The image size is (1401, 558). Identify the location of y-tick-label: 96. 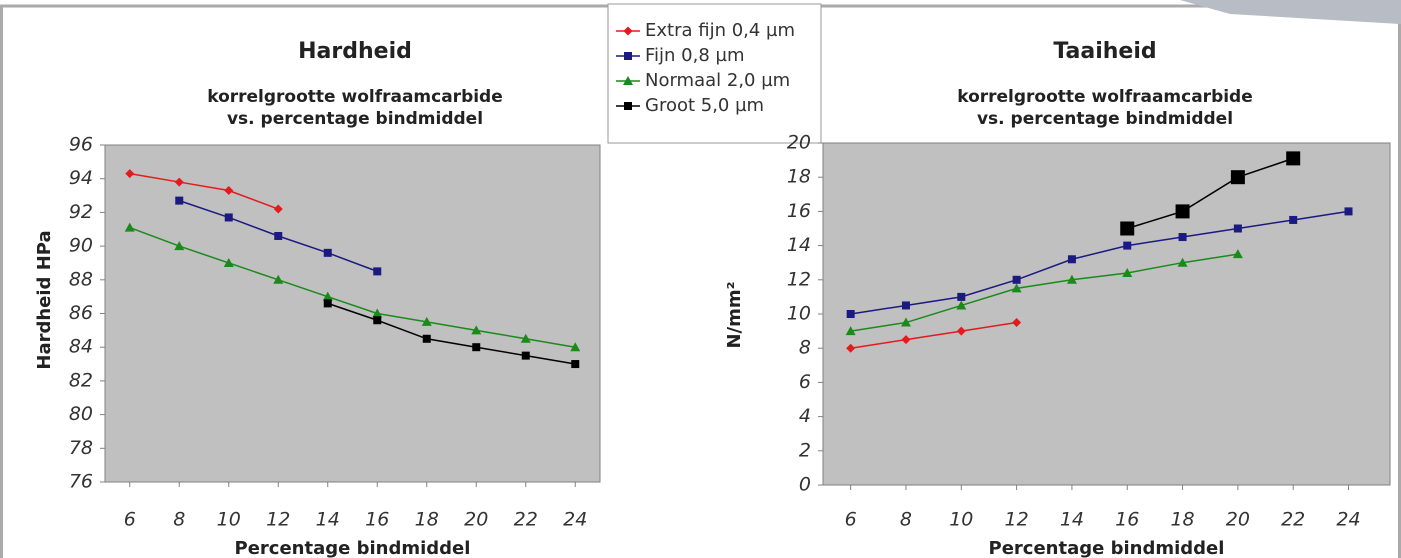
(81, 145).